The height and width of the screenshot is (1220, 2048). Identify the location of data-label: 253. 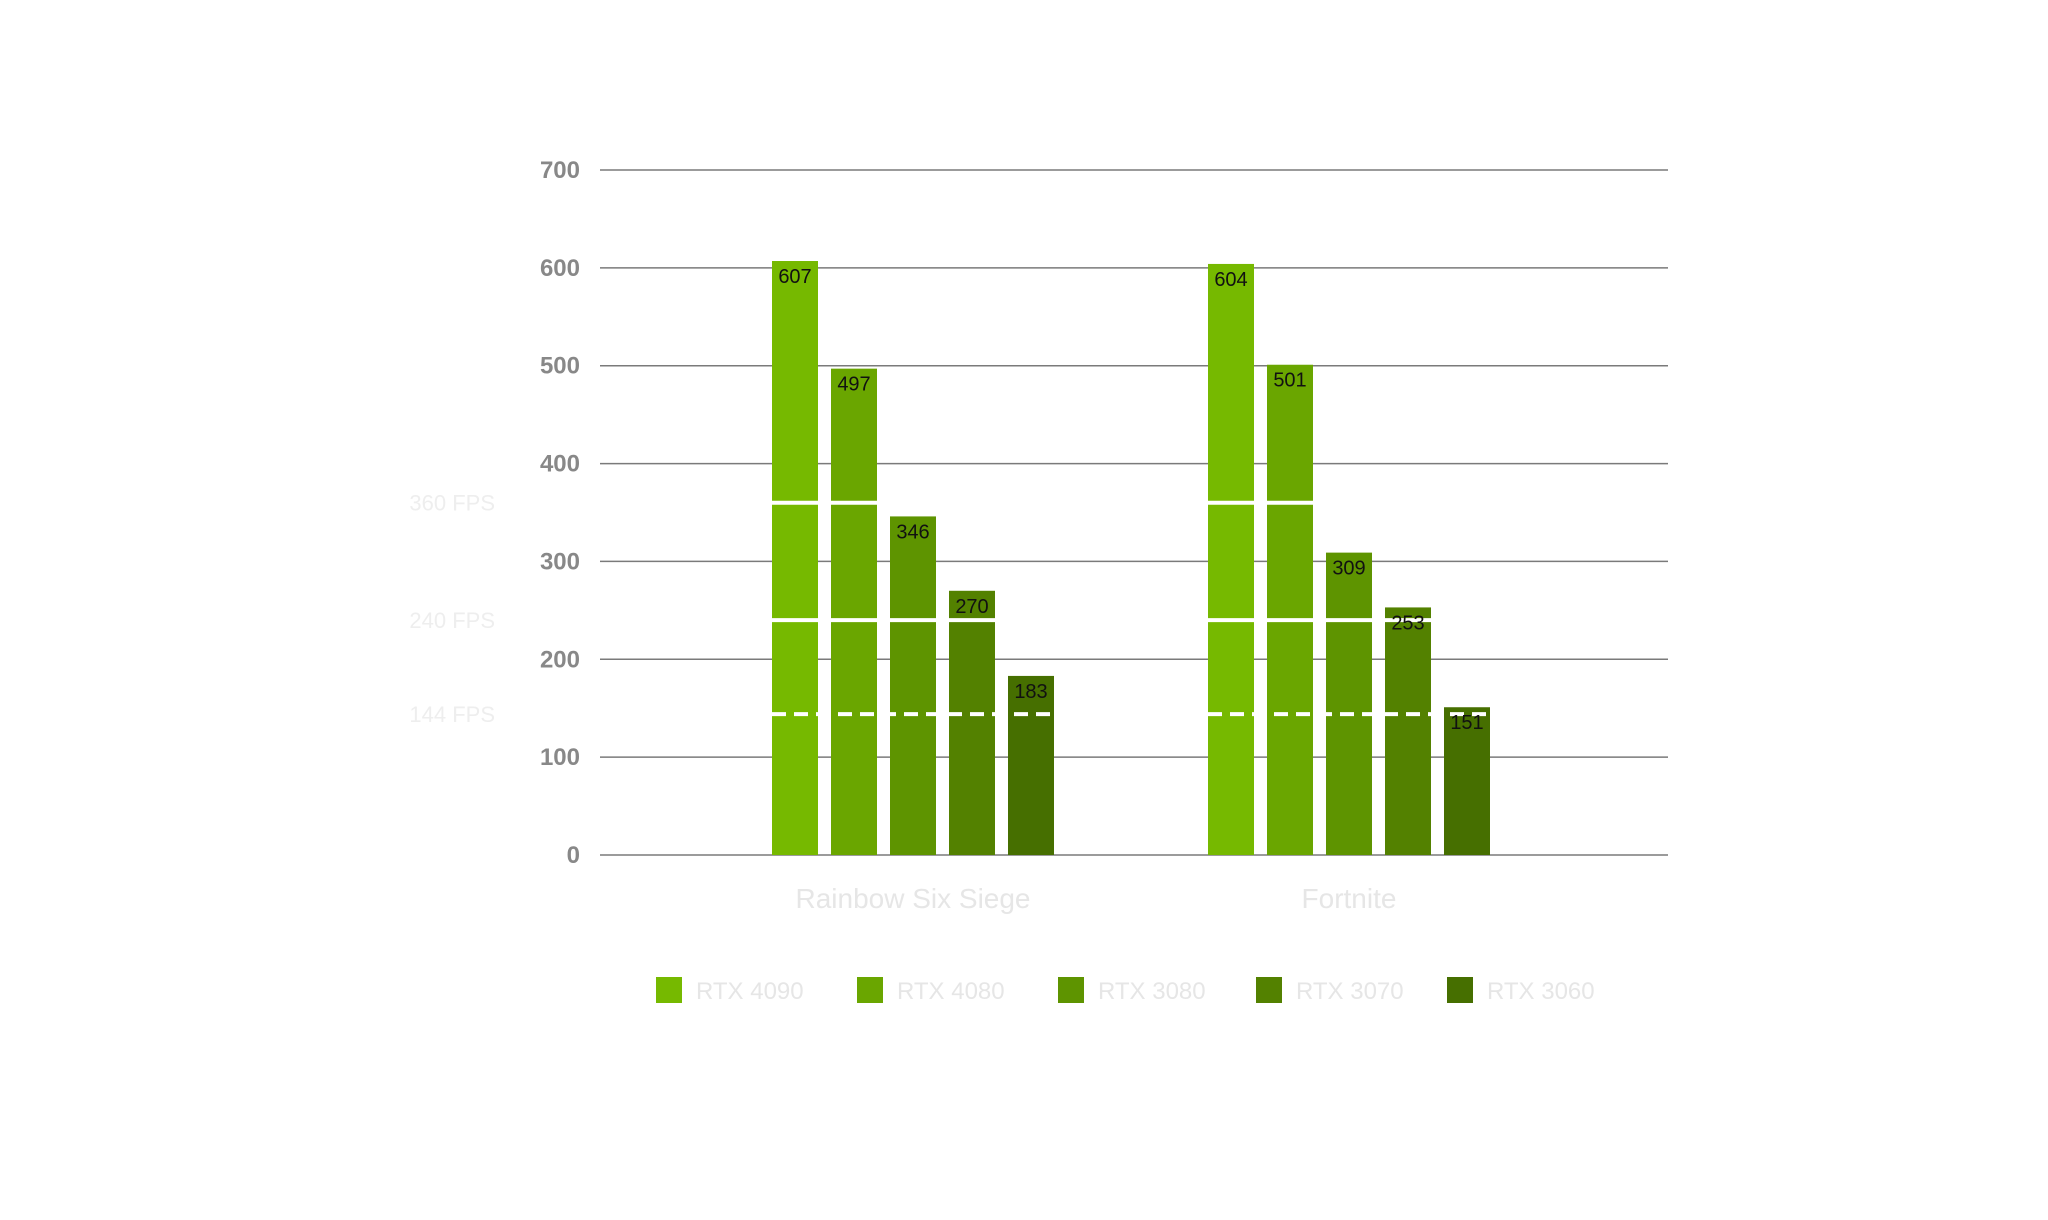
(1407, 623).